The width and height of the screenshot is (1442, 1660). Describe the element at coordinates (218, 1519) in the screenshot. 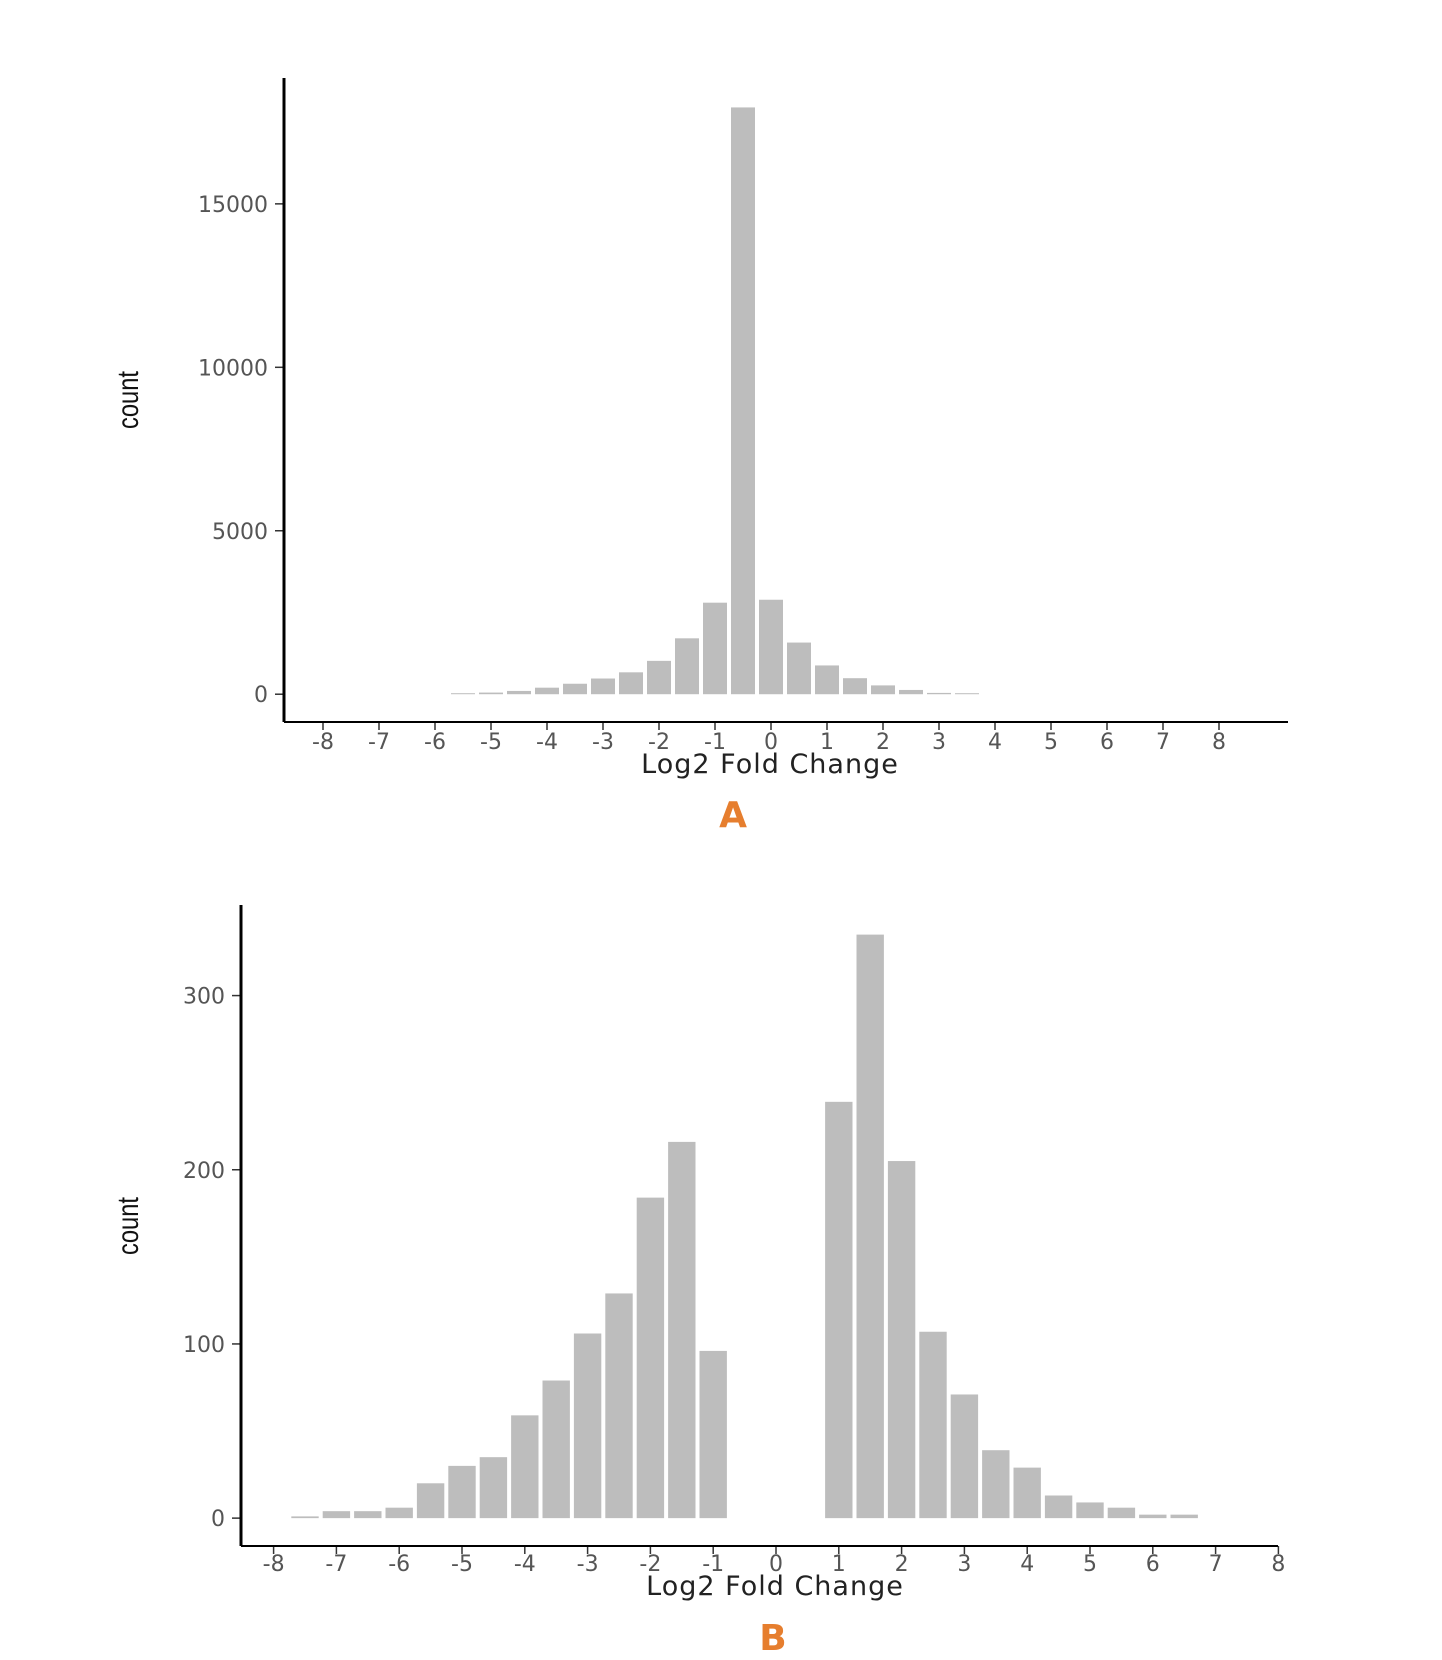

I see `y-tick-label-b-0: 0` at that location.